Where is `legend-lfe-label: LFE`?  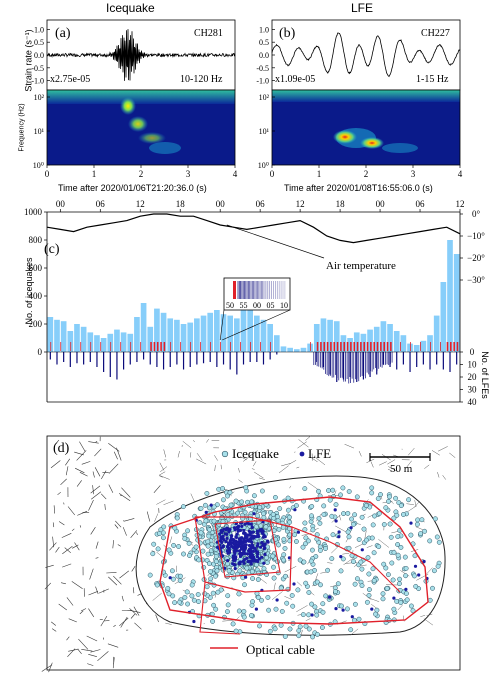
legend-lfe-label: LFE is located at coordinates (320, 453).